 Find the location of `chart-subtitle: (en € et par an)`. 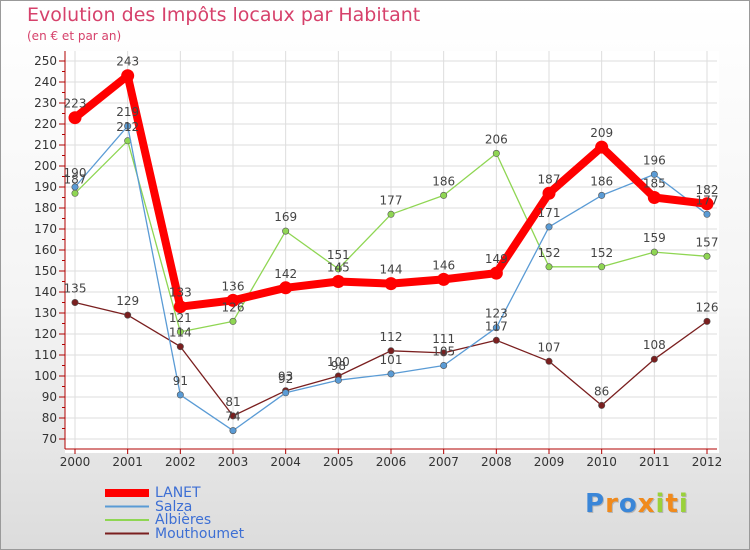

chart-subtitle: (en € et par an) is located at coordinates (74, 36).